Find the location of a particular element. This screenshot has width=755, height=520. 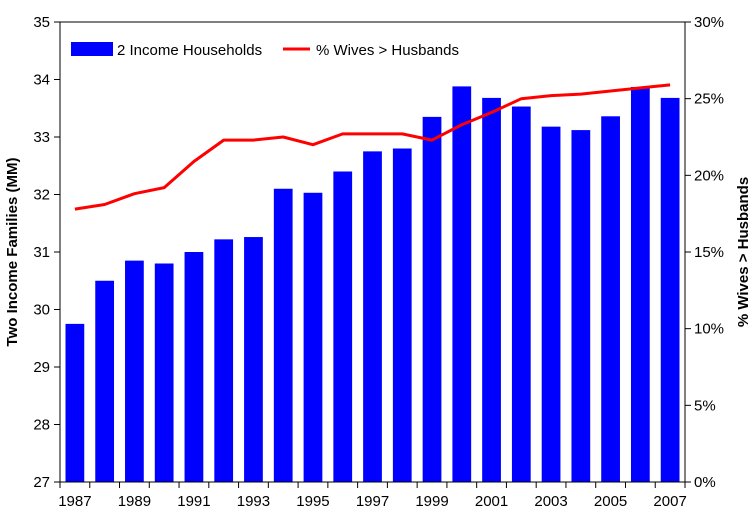

bar-1991 is located at coordinates (194, 367).